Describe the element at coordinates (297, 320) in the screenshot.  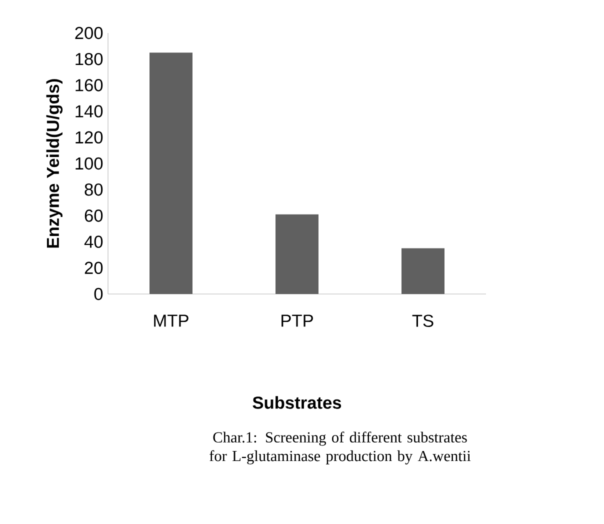
I see `x-tick-label: PTP` at that location.